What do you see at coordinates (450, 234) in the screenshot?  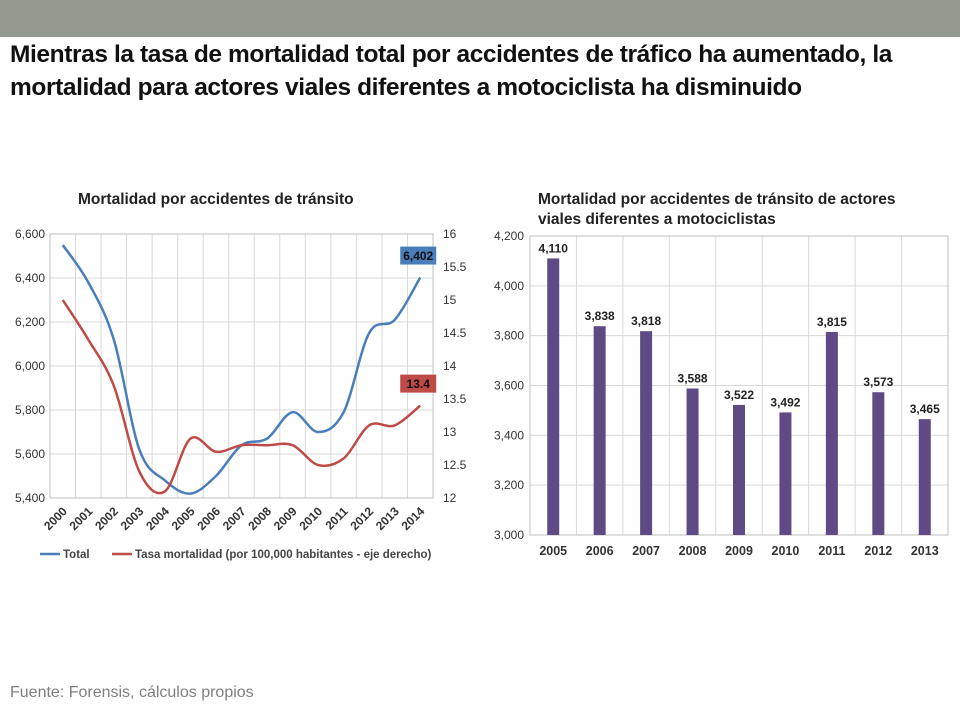 I see `y2-tick-label: 16` at bounding box center [450, 234].